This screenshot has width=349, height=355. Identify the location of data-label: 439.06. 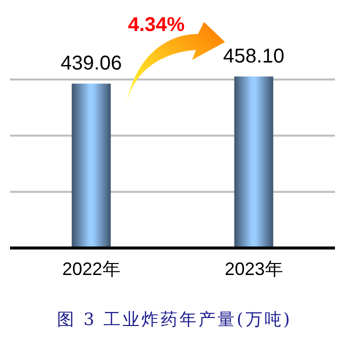
(91, 63).